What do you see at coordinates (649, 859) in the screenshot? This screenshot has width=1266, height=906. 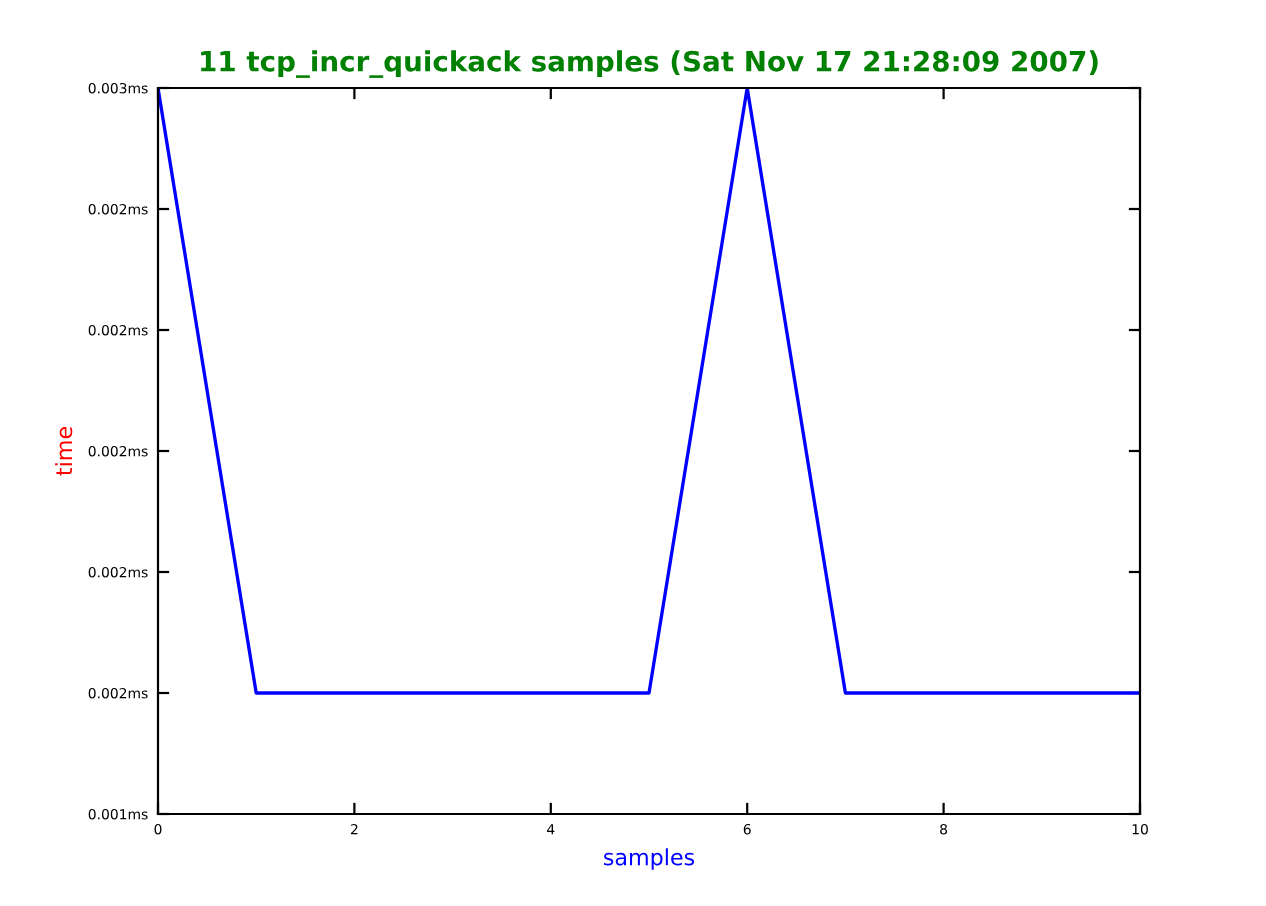 I see `x-axis-title: samples` at bounding box center [649, 859].